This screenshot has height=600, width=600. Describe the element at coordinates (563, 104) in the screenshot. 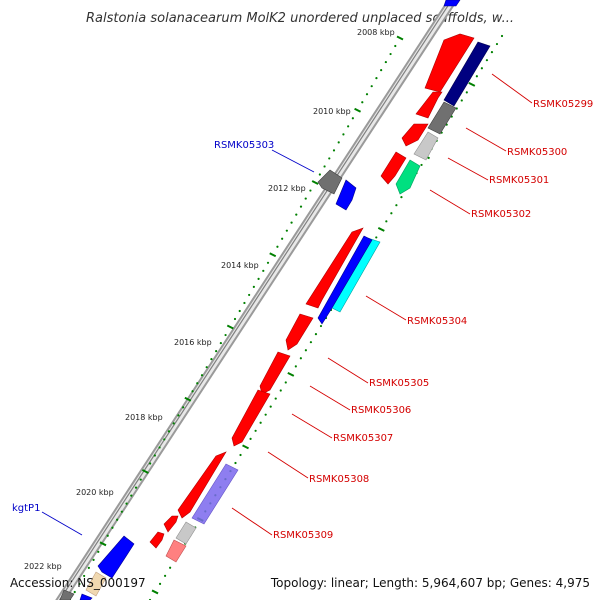

I see `gene-label: RSMK05299` at that location.